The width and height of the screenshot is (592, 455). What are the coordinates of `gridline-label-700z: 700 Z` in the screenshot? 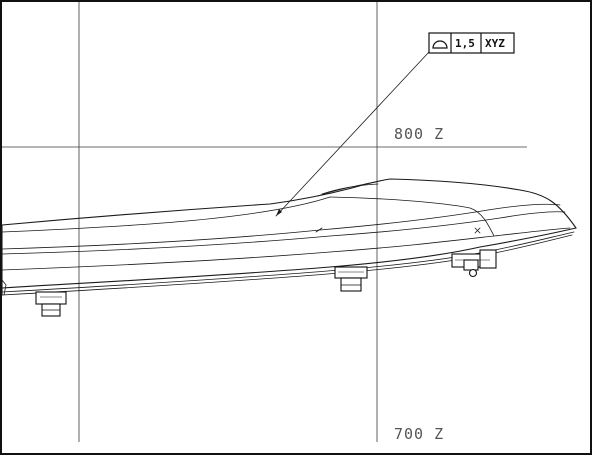 It's located at (419, 434).